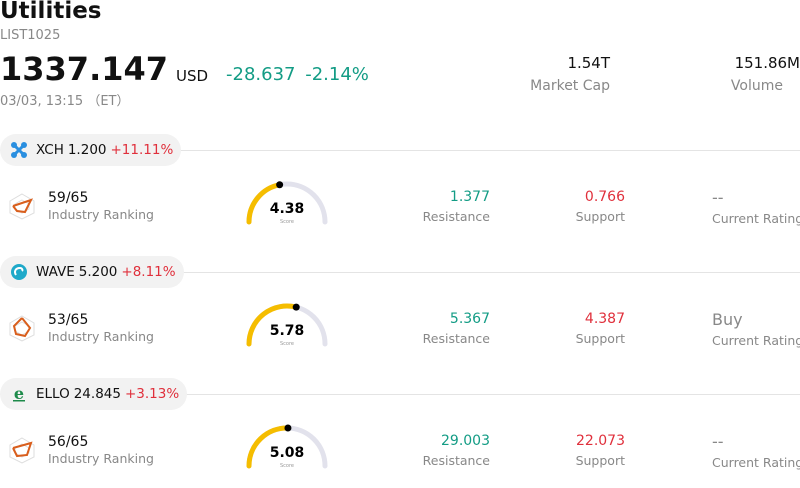 The image size is (800, 488). What do you see at coordinates (192, 76) in the screenshot?
I see `currency-label: USD` at bounding box center [192, 76].